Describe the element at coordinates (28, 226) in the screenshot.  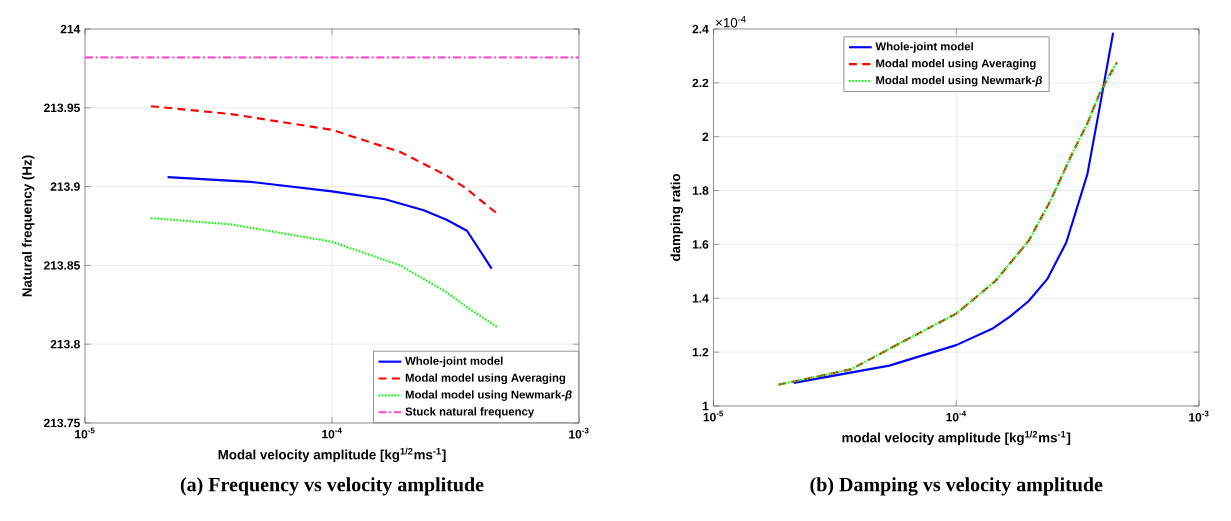
I see `y-axis-title: Natural frequency (Hz)` at that location.